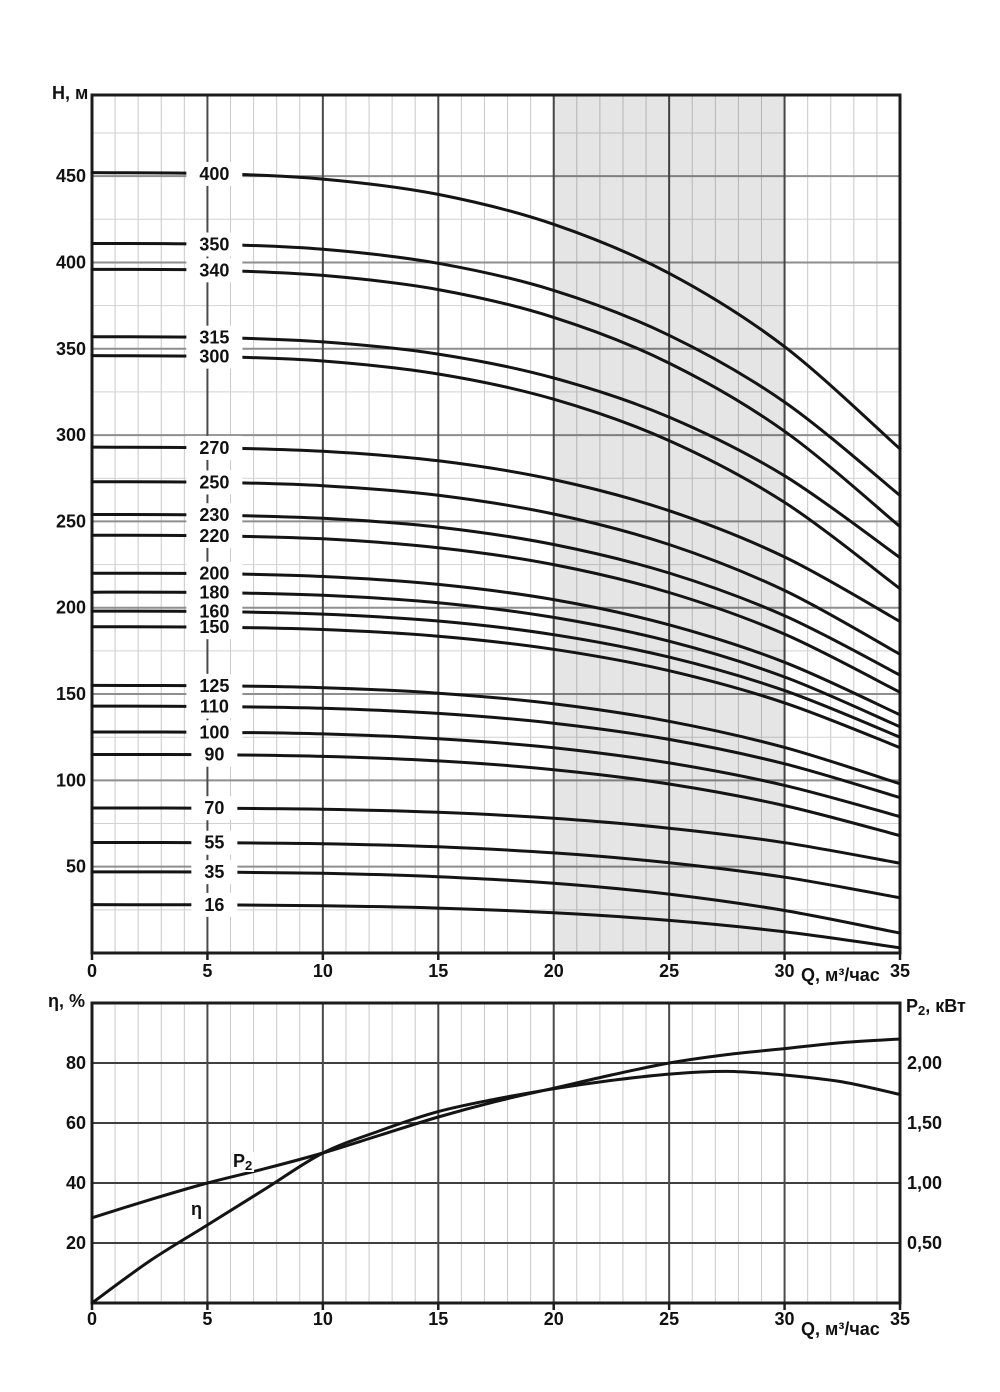 This screenshot has height=1392, width=1000. What do you see at coordinates (76, 1063) in the screenshot?
I see `svg-text: 80` at bounding box center [76, 1063].